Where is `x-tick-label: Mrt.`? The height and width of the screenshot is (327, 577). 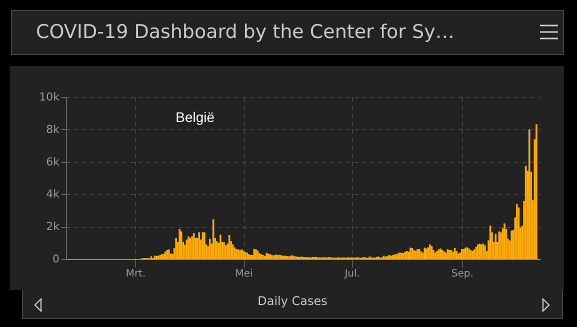 x-tick-label: Mrt. is located at coordinates (136, 274).